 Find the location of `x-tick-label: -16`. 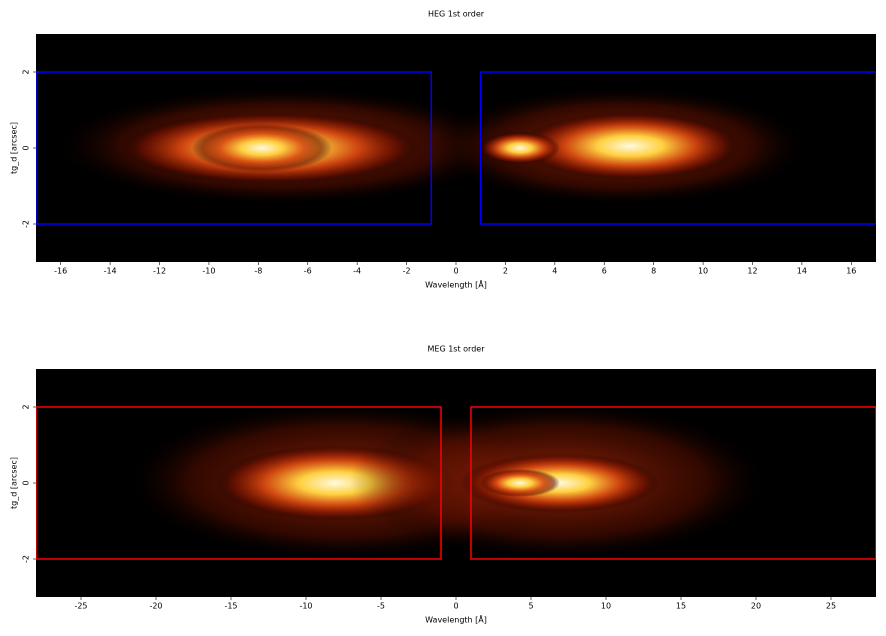

x-tick-label: -16 is located at coordinates (60, 271).